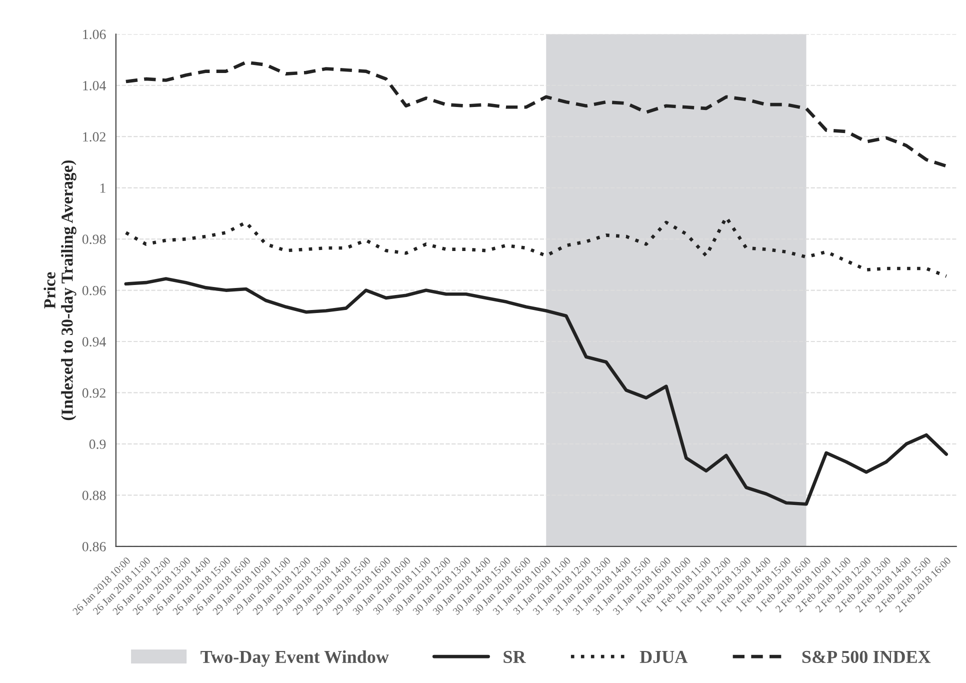 The height and width of the screenshot is (683, 966). What do you see at coordinates (94, 547) in the screenshot?
I see `y-tick-label: 0.86` at bounding box center [94, 547].